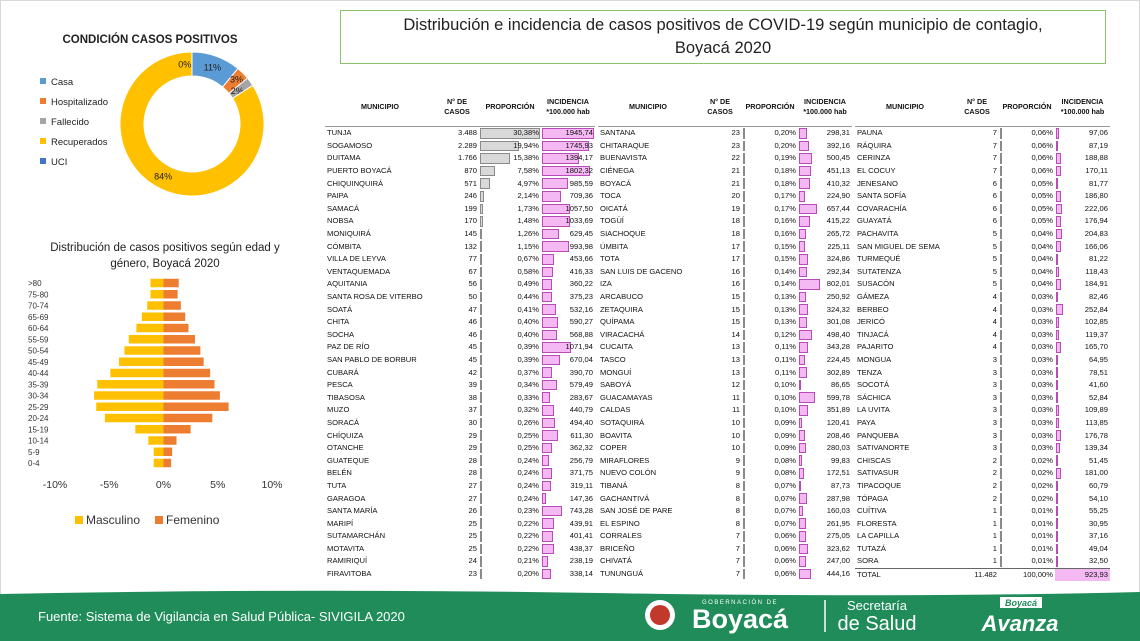 The height and width of the screenshot is (641, 1140). I want to click on table-cell: 0,06%, so click(1027, 133).